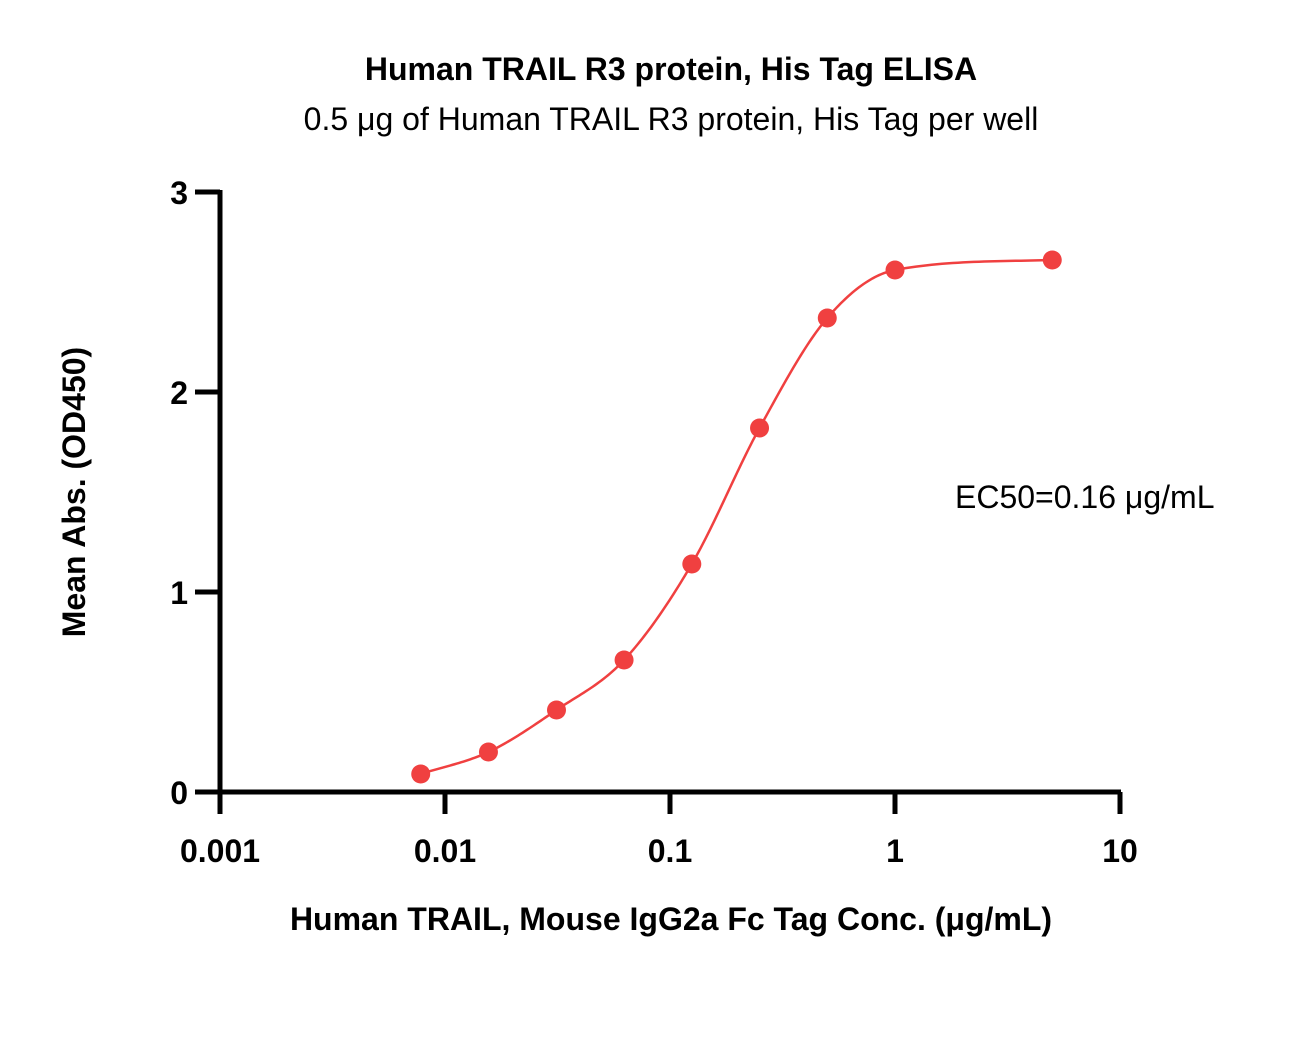 The height and width of the screenshot is (1038, 1298). What do you see at coordinates (195, 493) in the screenshot?
I see `y-ticks: 0 1 2 3` at bounding box center [195, 493].